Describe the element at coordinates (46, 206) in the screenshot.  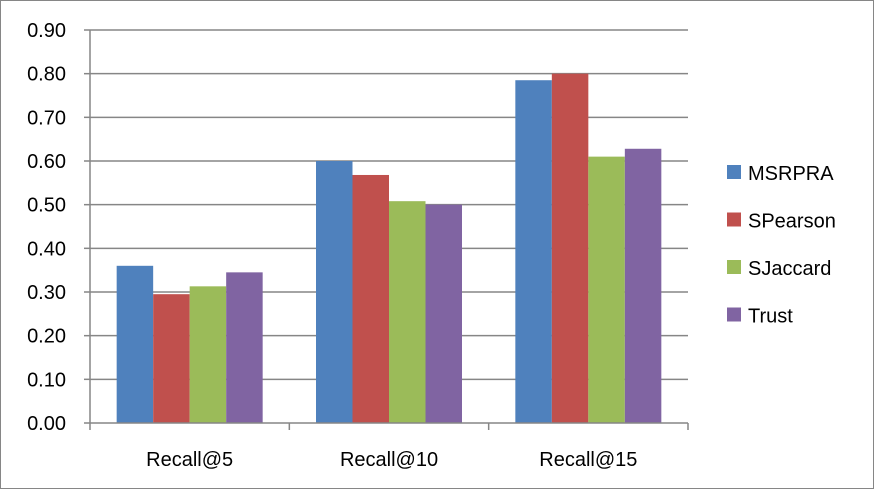
I see `y-tick-label: 0.50` at that location.